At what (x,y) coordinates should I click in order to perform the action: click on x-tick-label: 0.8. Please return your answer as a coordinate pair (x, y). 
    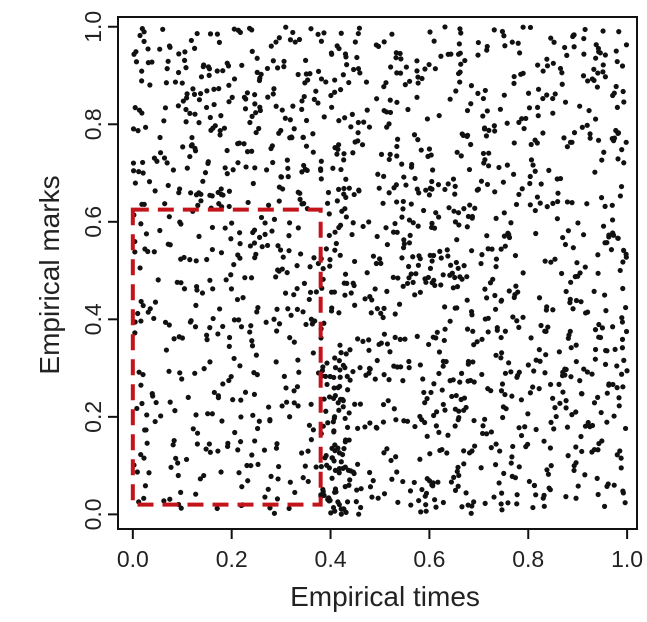
    Looking at the image, I should click on (528, 559).